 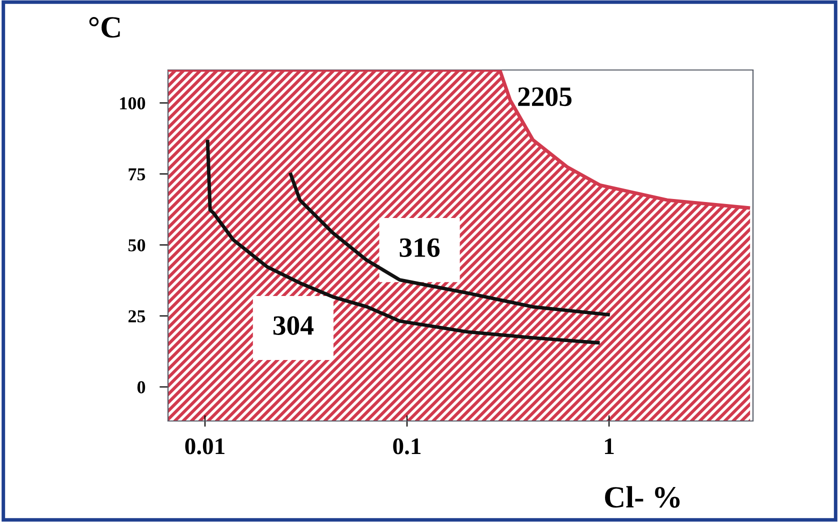 I want to click on x-tick-label: 0.1, so click(x=407, y=446).